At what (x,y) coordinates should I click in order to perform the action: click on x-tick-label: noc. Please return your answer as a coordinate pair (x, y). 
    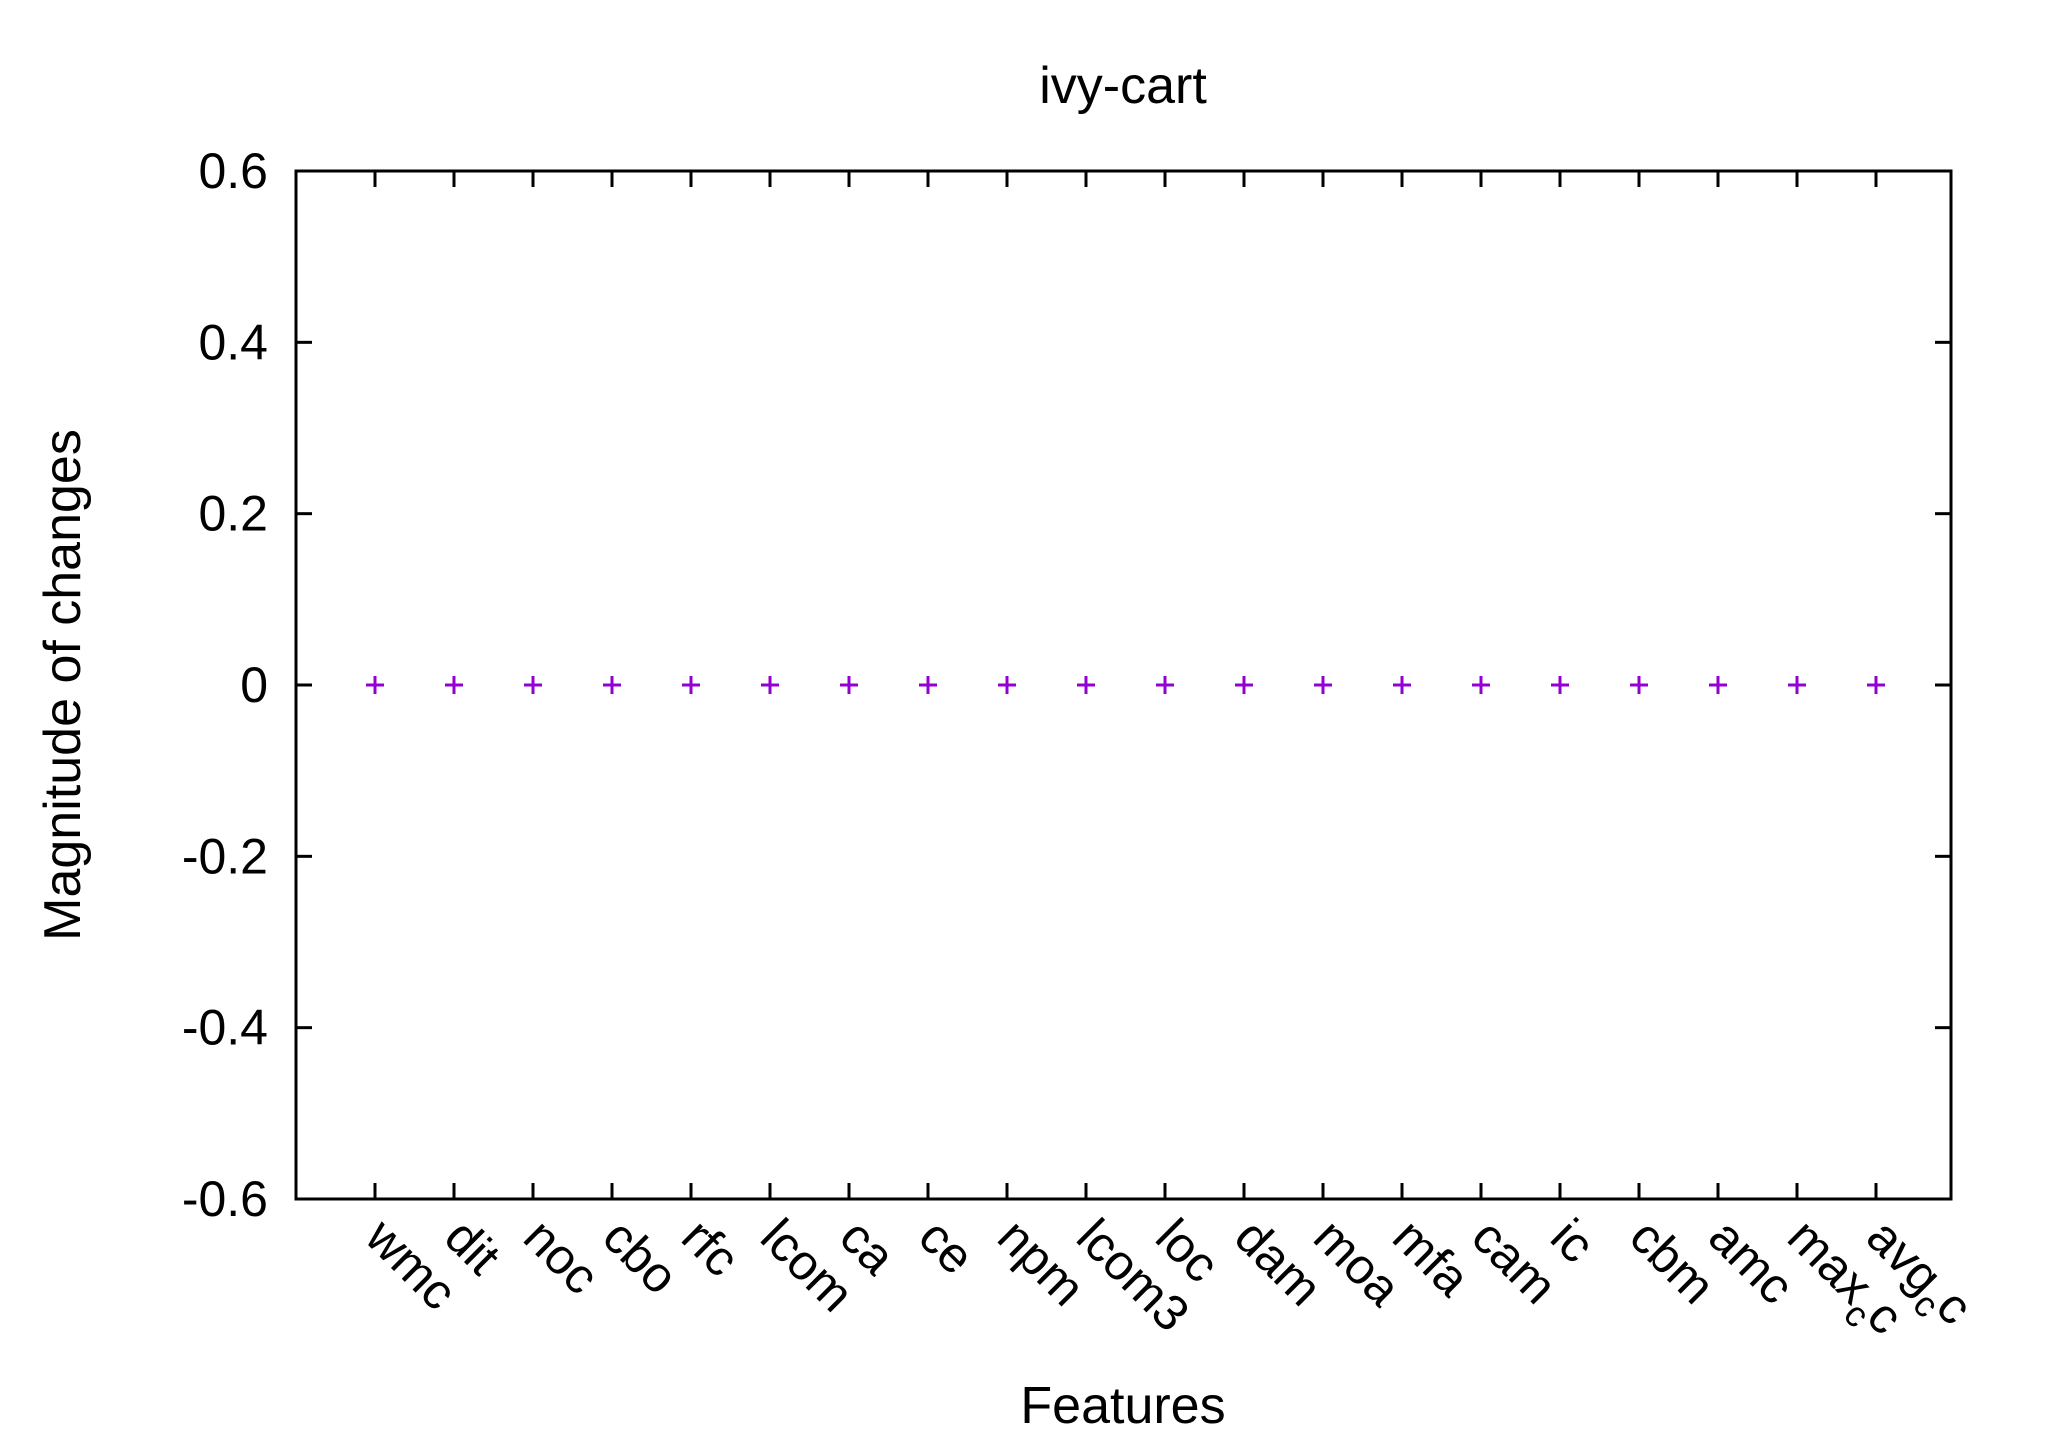
    Looking at the image, I should click on (561, 1256).